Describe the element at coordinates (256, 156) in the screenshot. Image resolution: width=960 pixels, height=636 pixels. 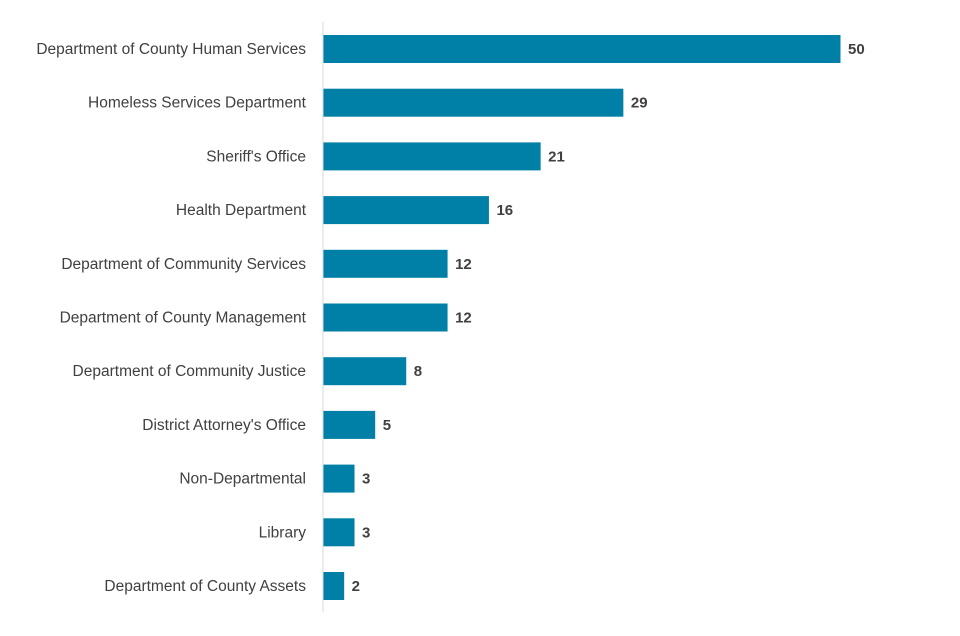
I see `category-label: Sheriff's Office` at that location.